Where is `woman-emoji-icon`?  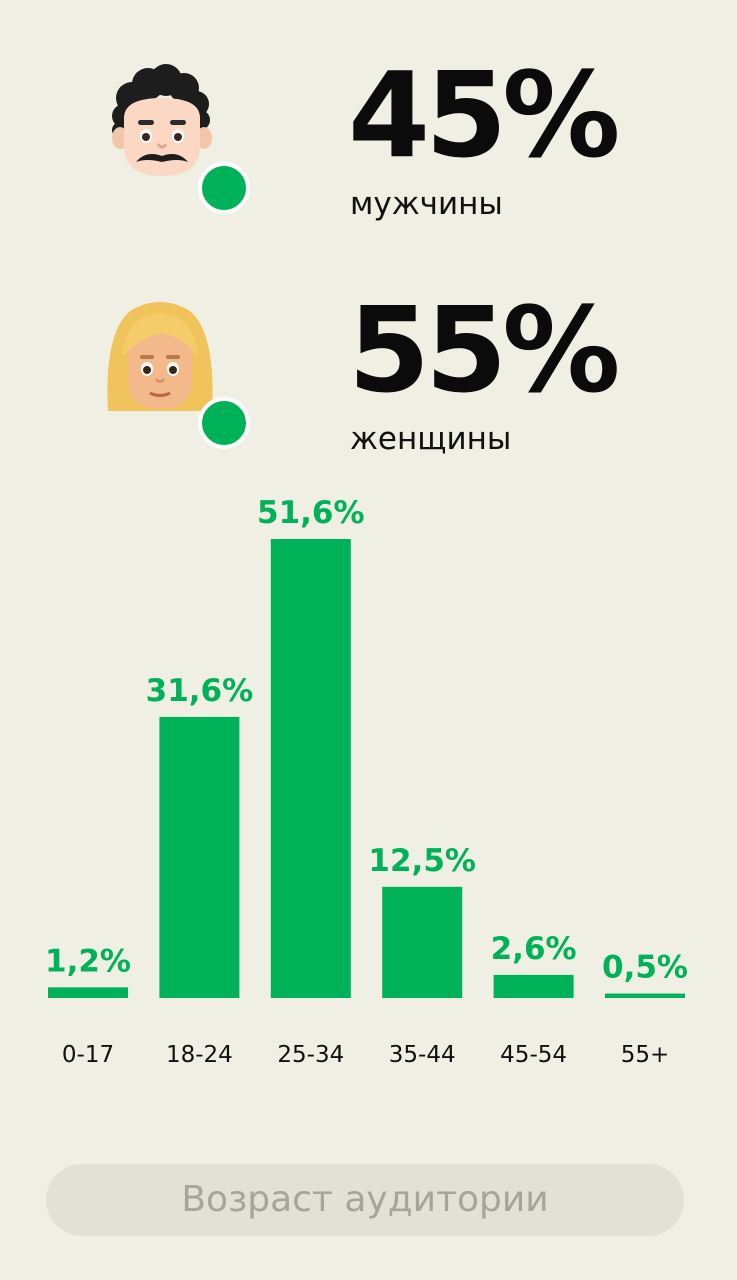 woman-emoji-icon is located at coordinates (160, 356).